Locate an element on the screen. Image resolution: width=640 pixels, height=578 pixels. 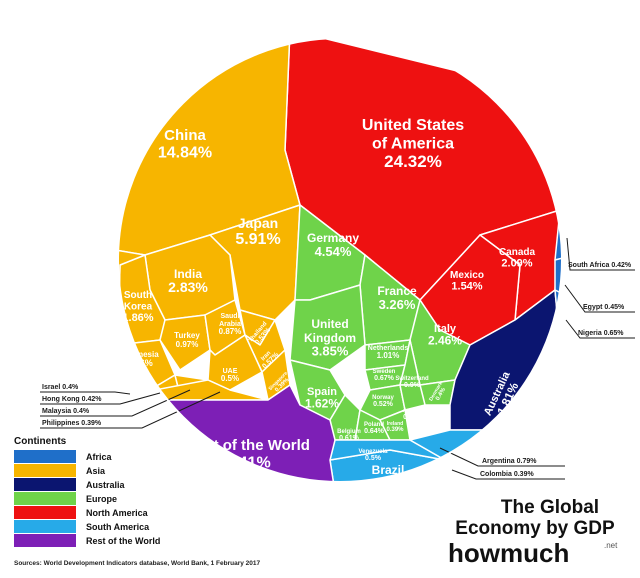
label-france-value: 3.26% is located at coordinates (397, 304).